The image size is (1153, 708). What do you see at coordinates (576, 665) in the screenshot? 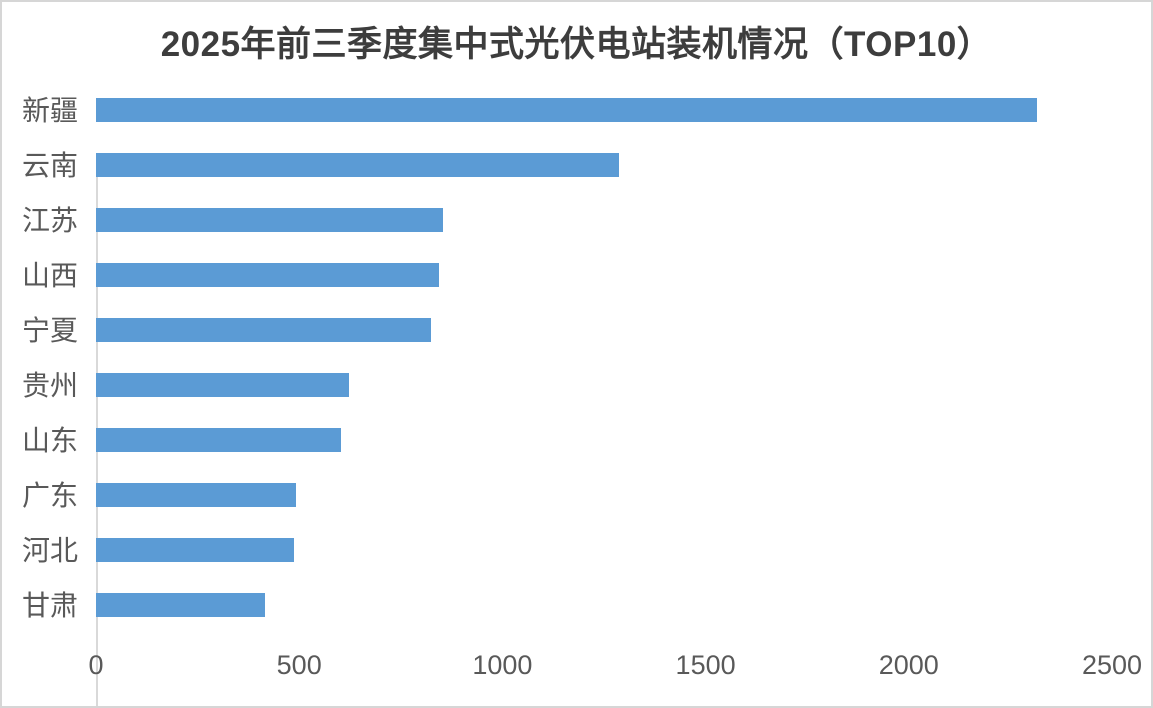
I see `x-axis-tick-labels: 0 500 1000 1500 2000 2500` at bounding box center [576, 665].